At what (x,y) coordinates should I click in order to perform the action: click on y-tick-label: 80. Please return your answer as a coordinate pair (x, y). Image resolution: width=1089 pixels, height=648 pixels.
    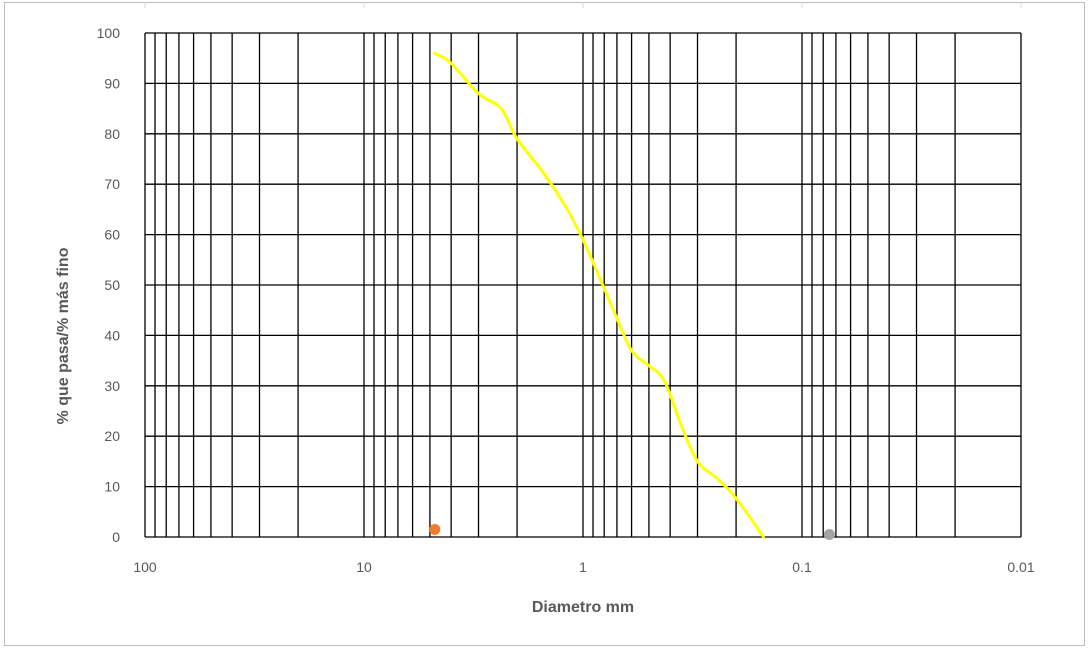
    Looking at the image, I should click on (112, 134).